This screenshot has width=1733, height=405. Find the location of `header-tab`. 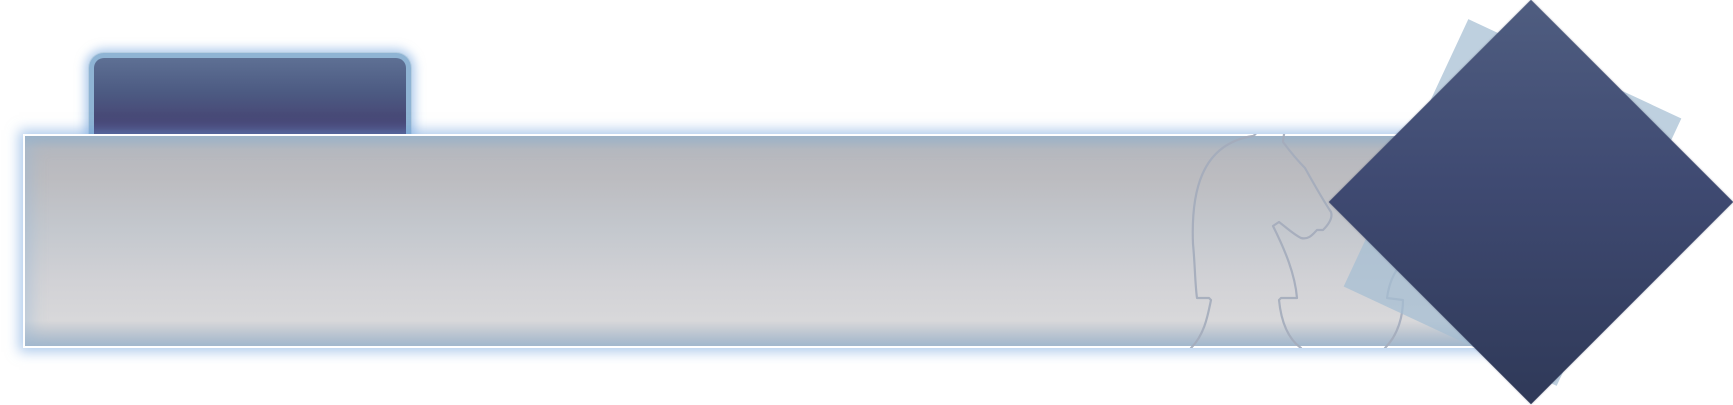

header-tab is located at coordinates (250, 94).